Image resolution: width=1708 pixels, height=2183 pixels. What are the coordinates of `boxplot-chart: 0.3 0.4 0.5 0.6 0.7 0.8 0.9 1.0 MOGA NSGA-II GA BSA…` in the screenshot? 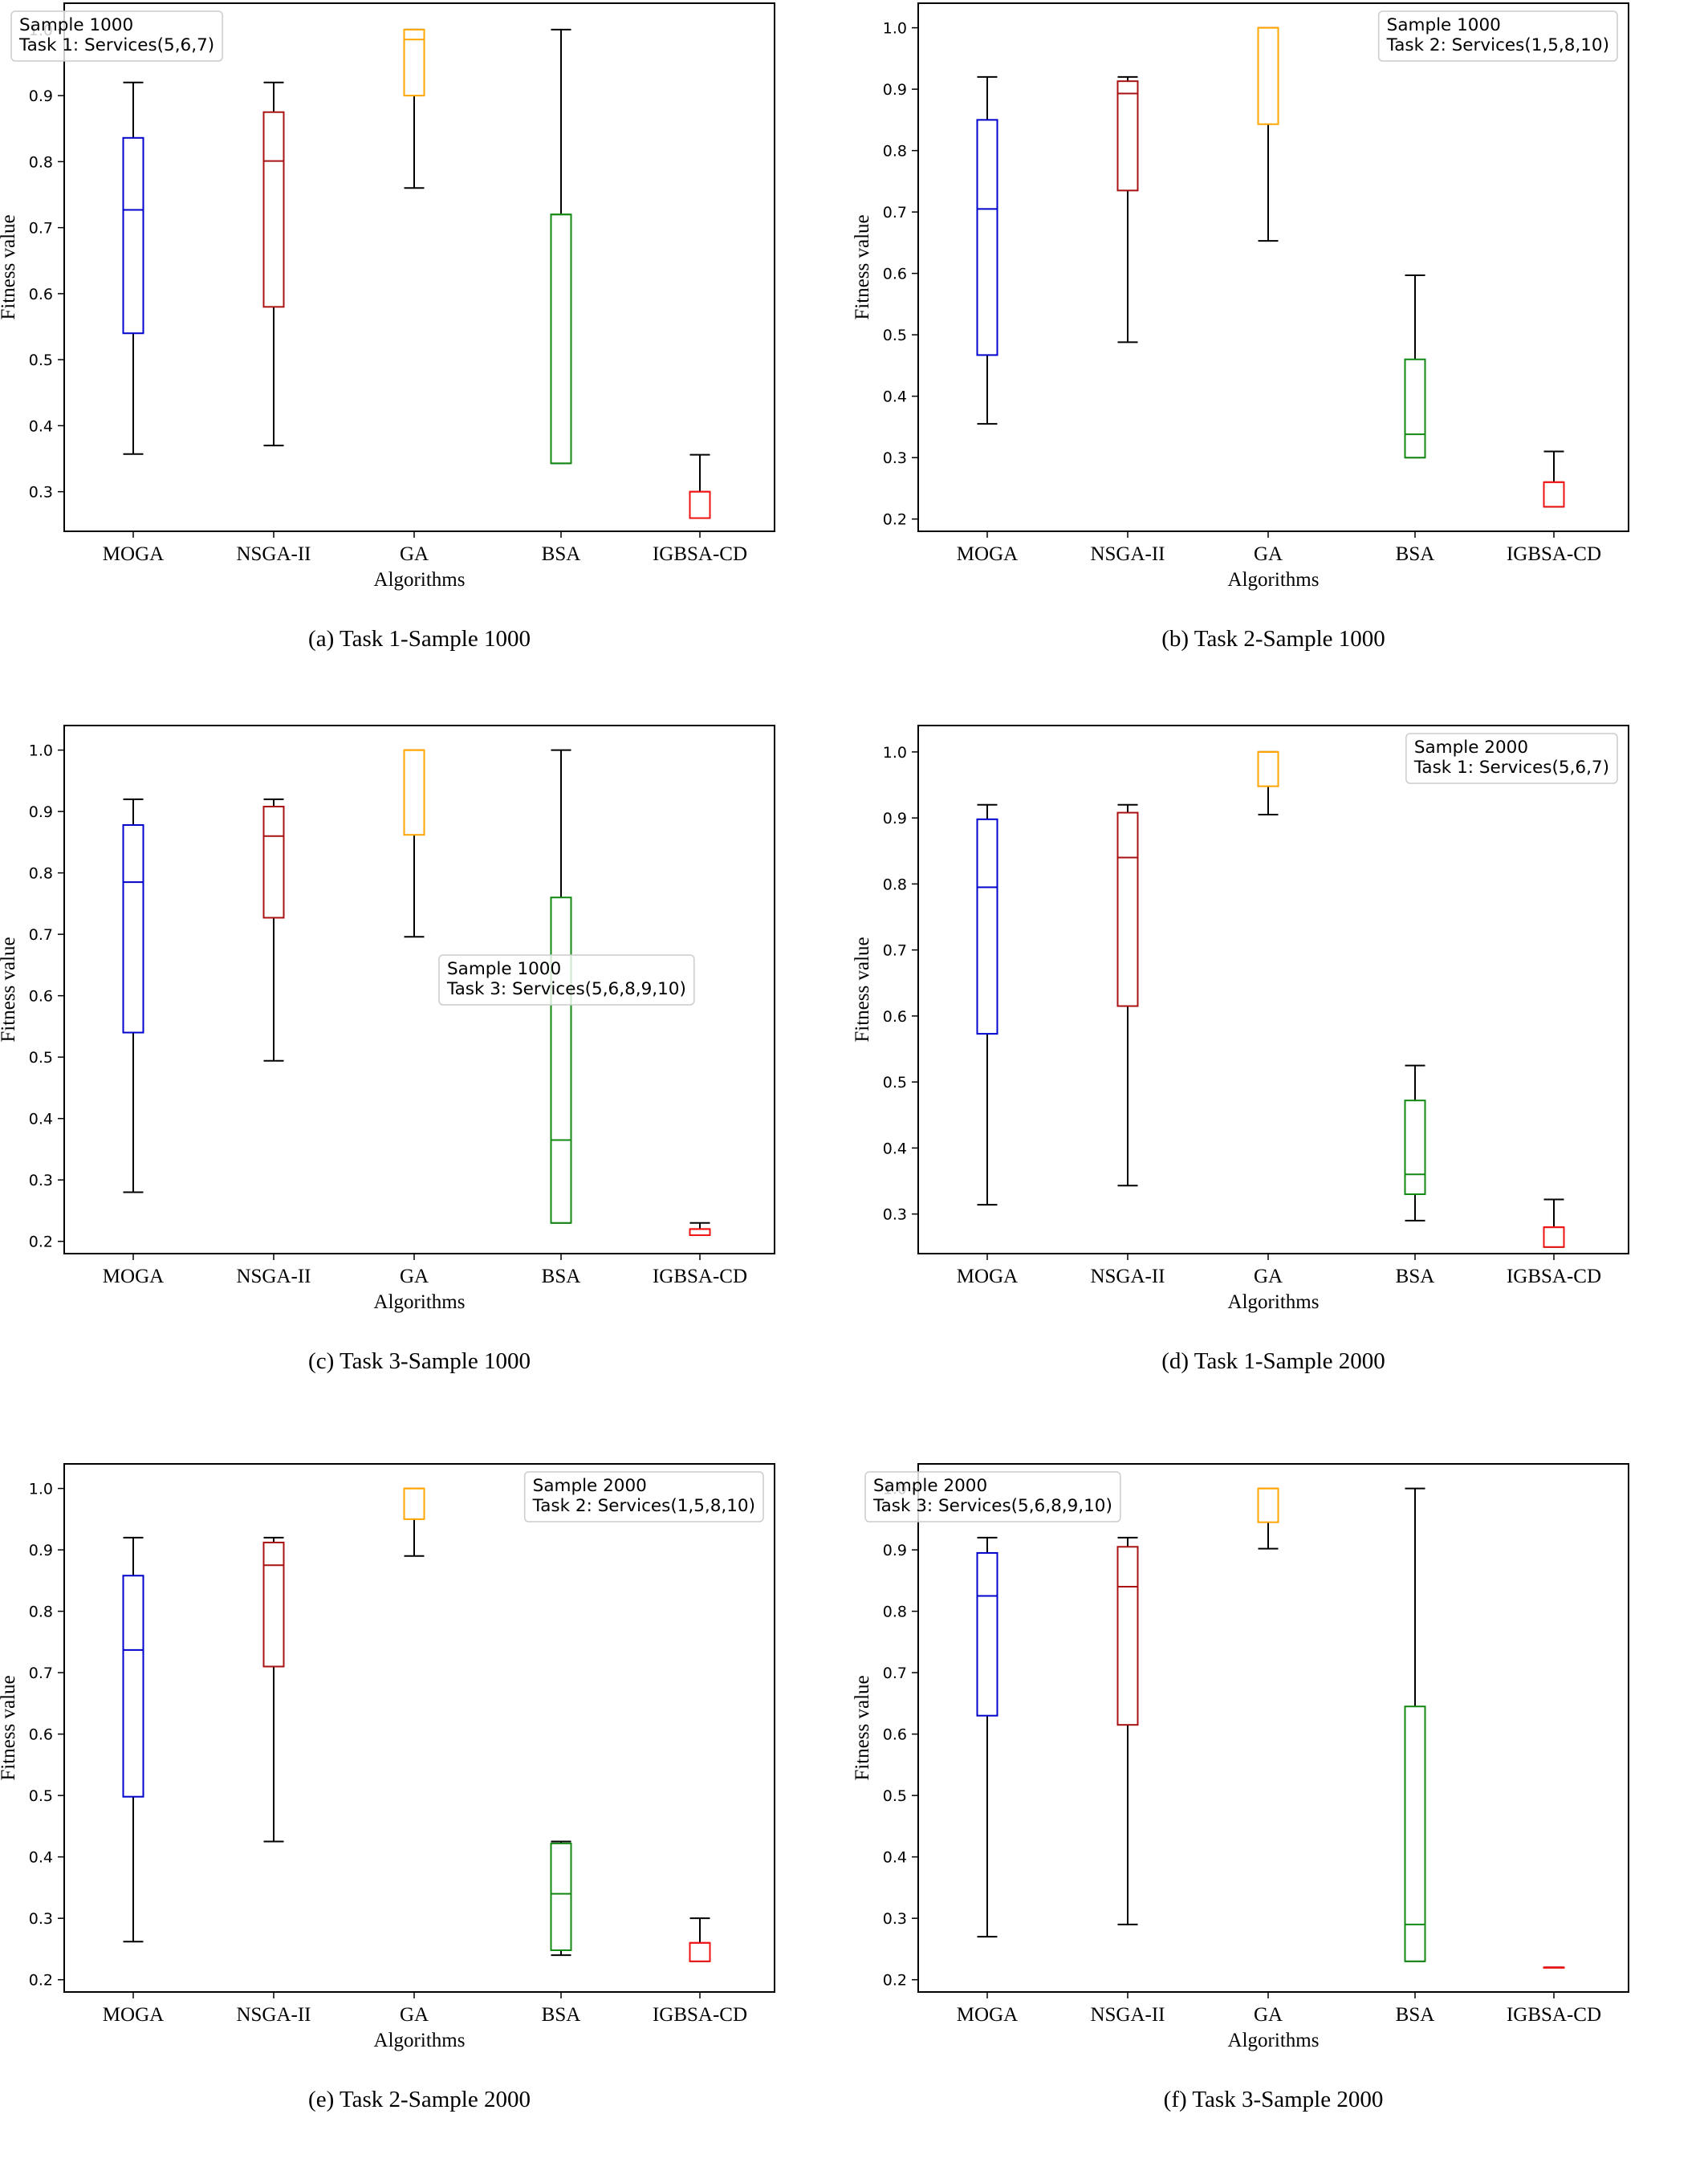 It's located at (1240, 1019).